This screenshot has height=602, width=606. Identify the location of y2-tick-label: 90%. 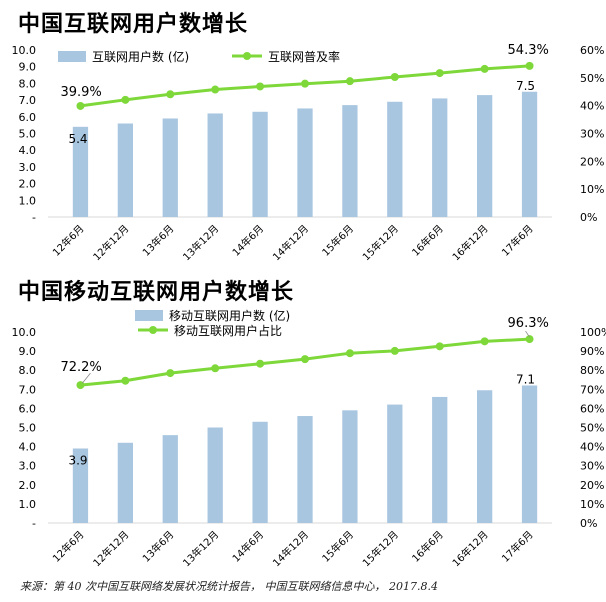
(592, 351).